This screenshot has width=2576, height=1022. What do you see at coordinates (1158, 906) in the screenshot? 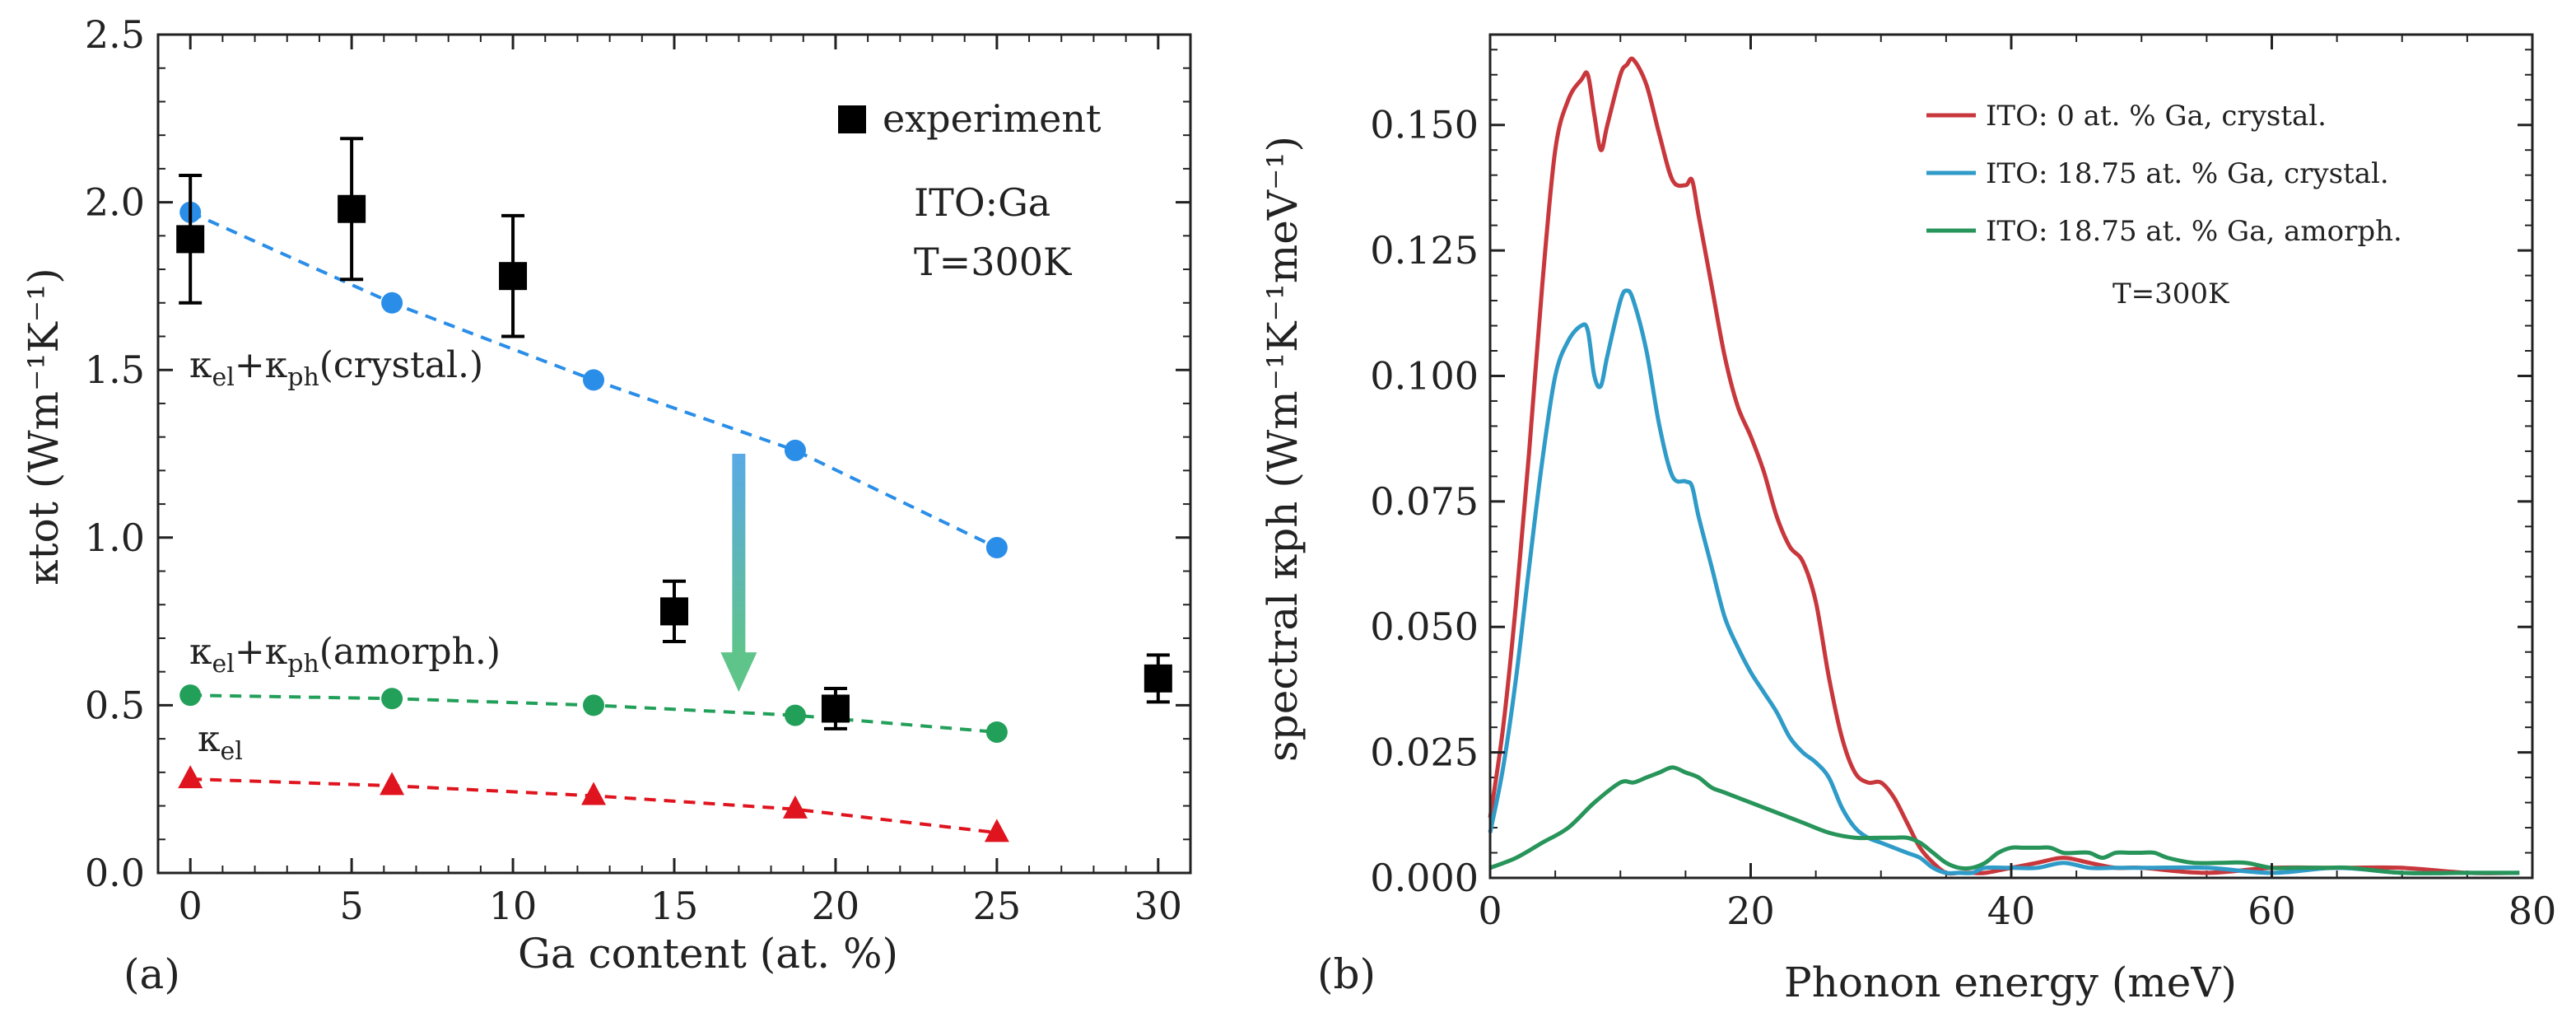
I see `x-tick-label-30: 30` at bounding box center [1158, 906].